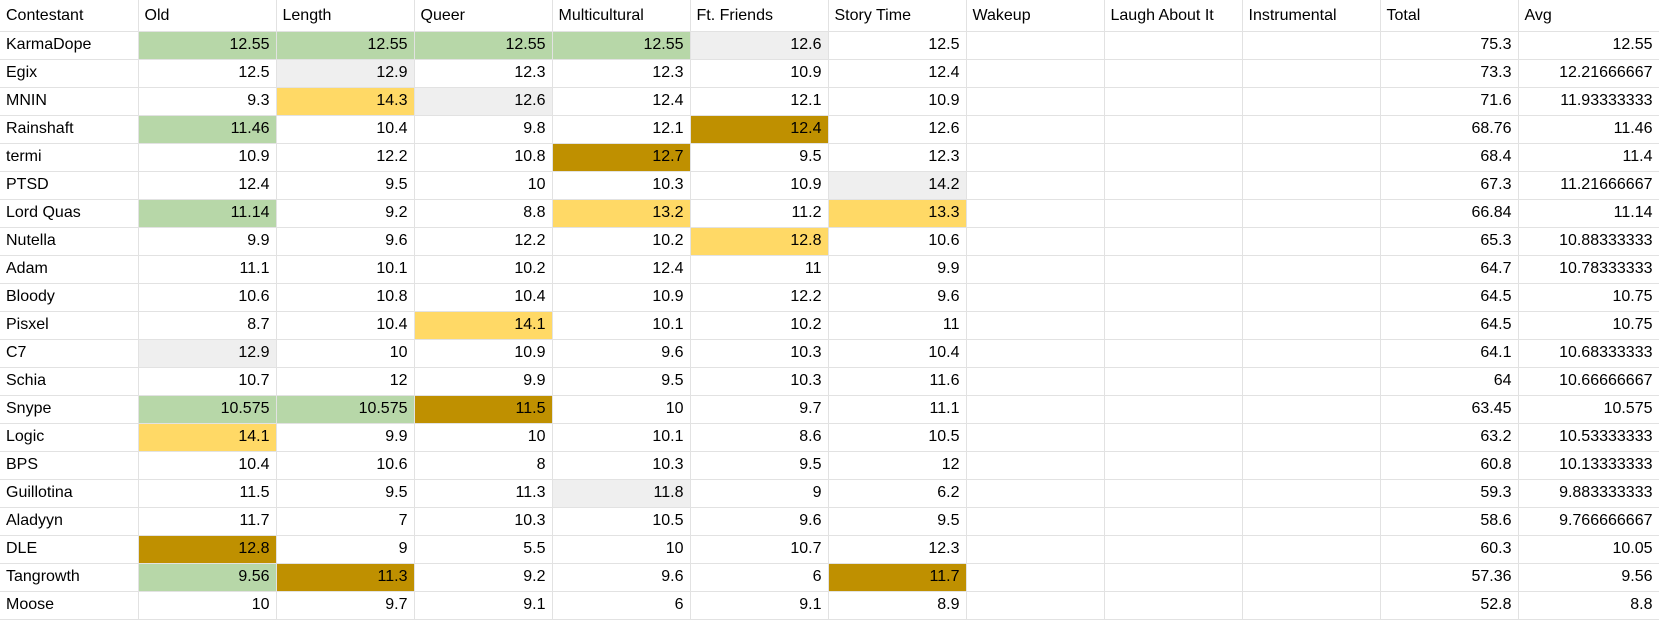  Describe the element at coordinates (897, 129) in the screenshot. I see `score-cell-story-time: 12.6` at that location.